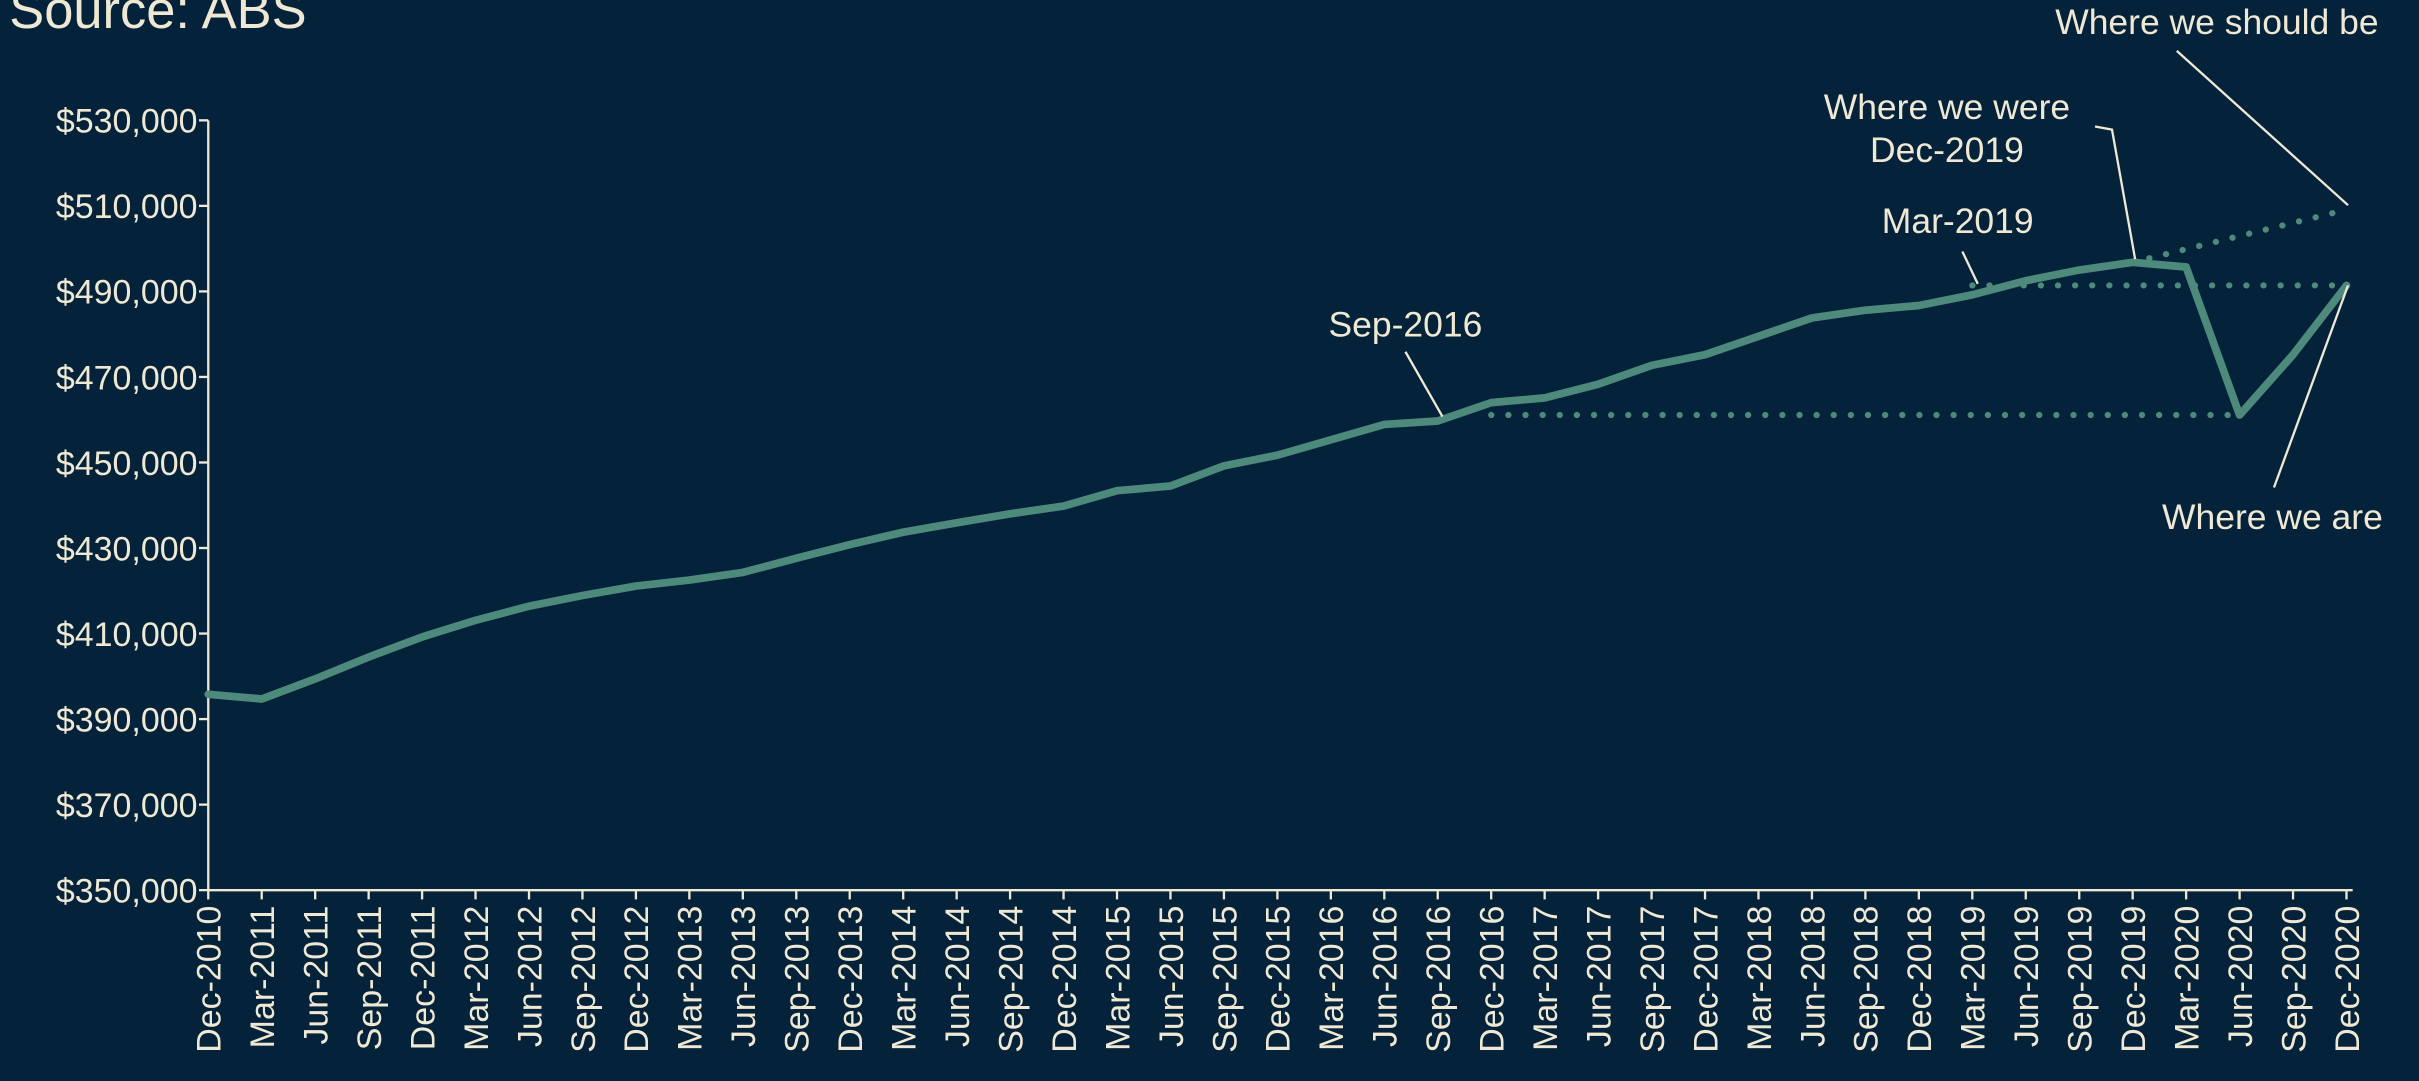 The image size is (2419, 1081). Describe the element at coordinates (127, 720) in the screenshot. I see `y-tick-label: $390,000` at that location.